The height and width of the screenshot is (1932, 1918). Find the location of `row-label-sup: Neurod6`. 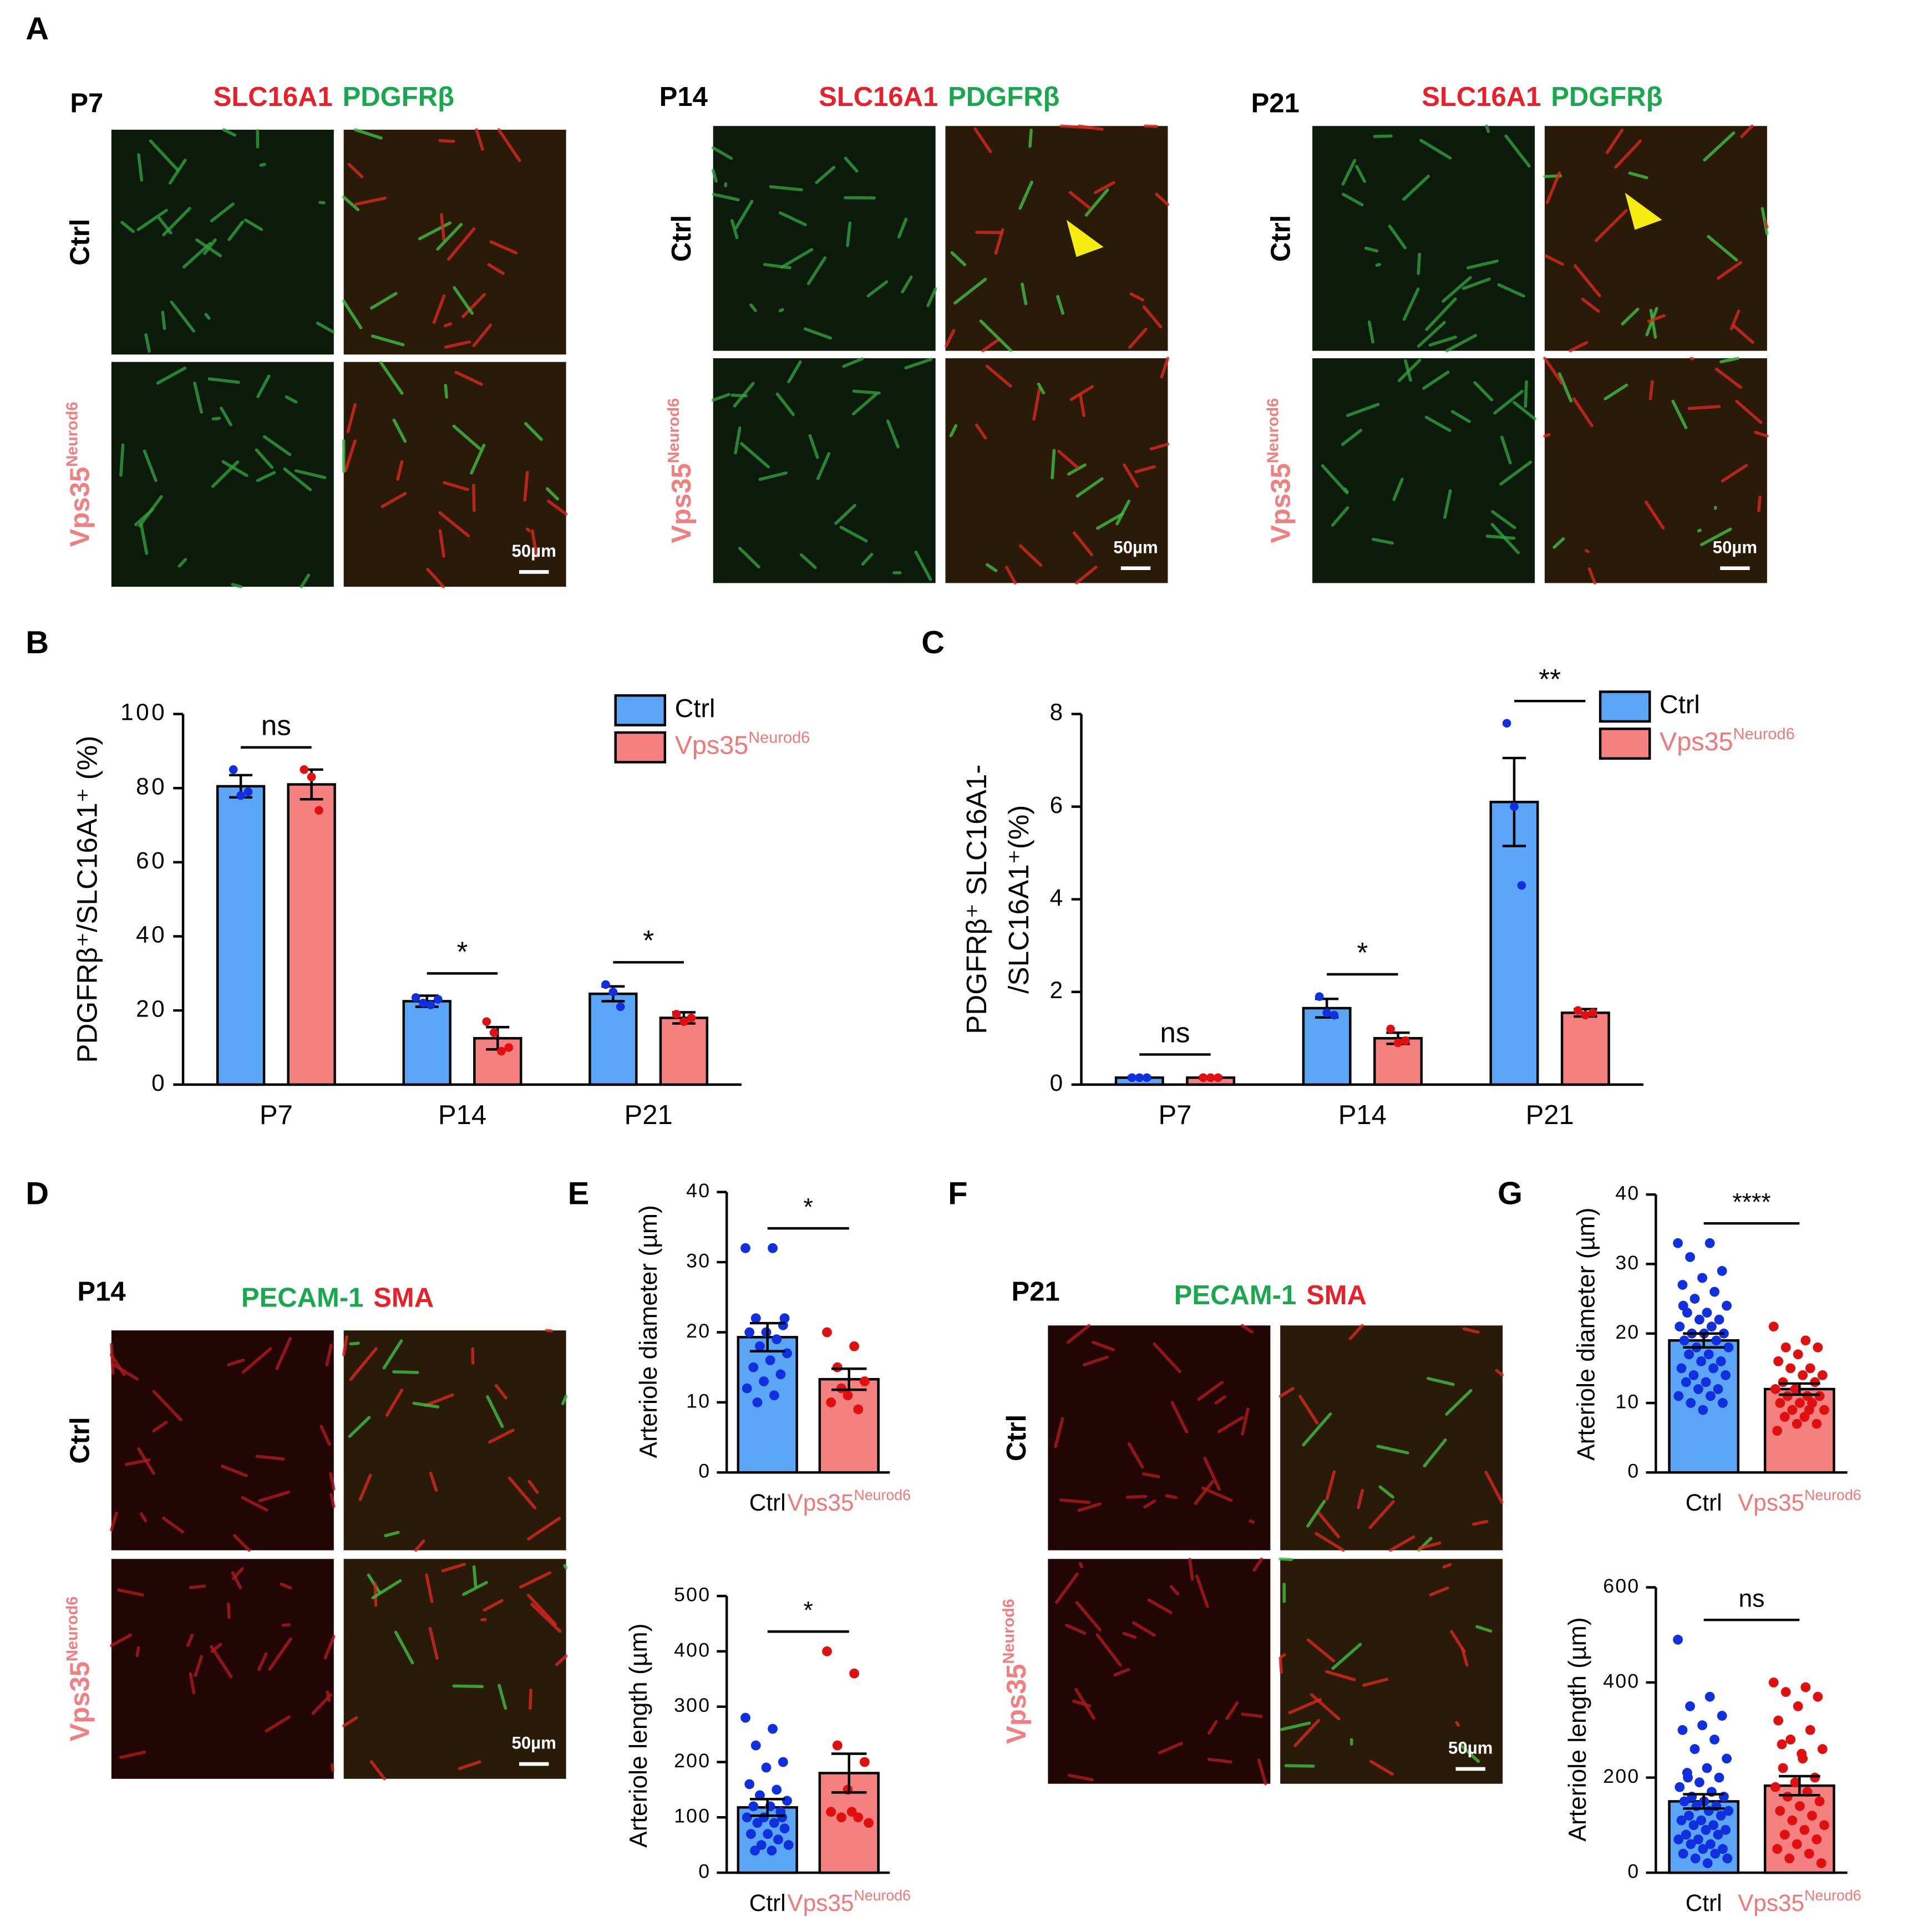

row-label-sup: Neurod6 is located at coordinates (72, 434).